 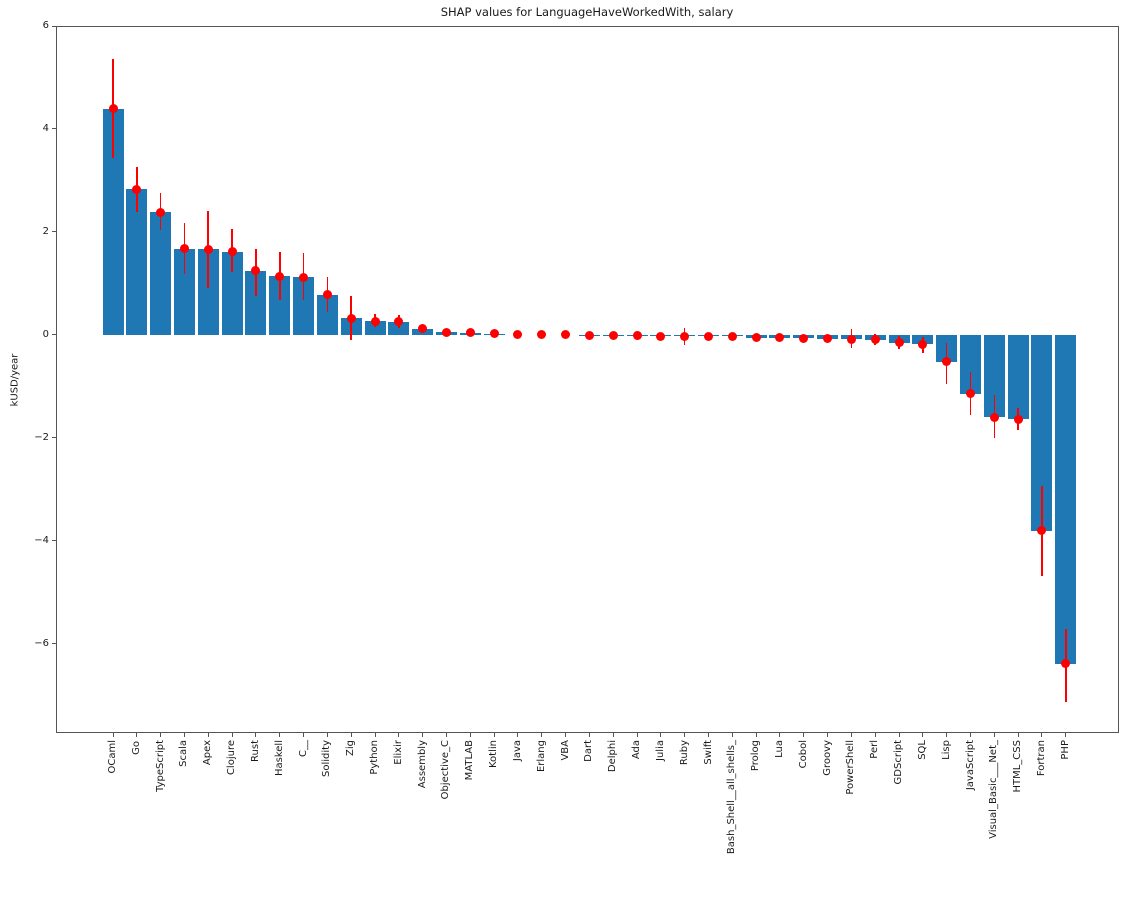 I want to click on y-tick--6, so click(x=54, y=644).